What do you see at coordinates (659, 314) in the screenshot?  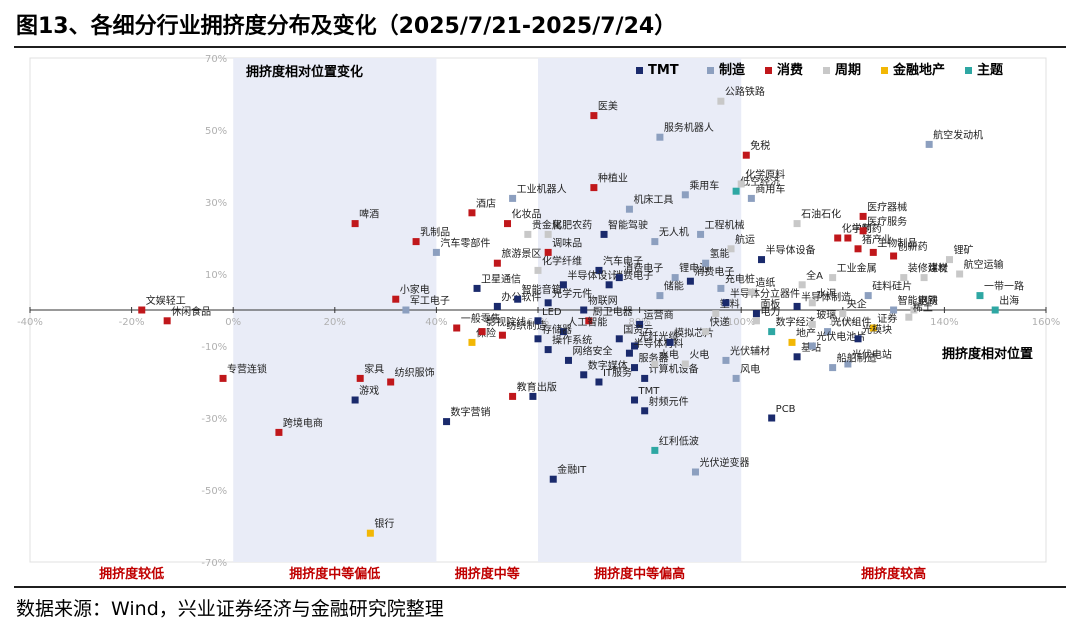 I see `point-label: 运营商` at bounding box center [659, 314].